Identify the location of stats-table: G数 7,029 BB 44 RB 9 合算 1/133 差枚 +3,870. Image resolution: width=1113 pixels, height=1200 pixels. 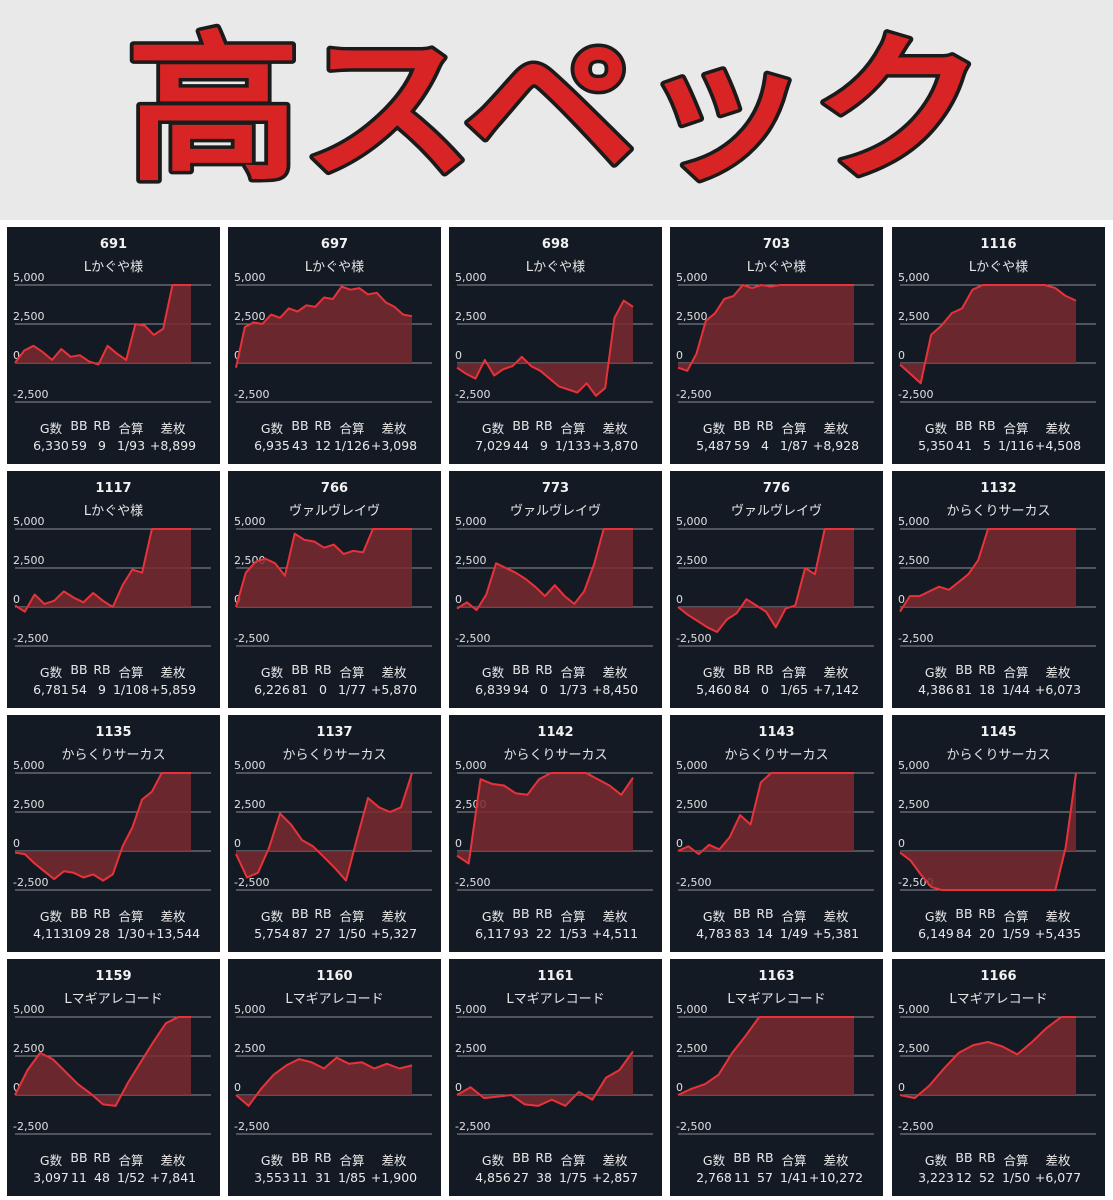
(555, 439).